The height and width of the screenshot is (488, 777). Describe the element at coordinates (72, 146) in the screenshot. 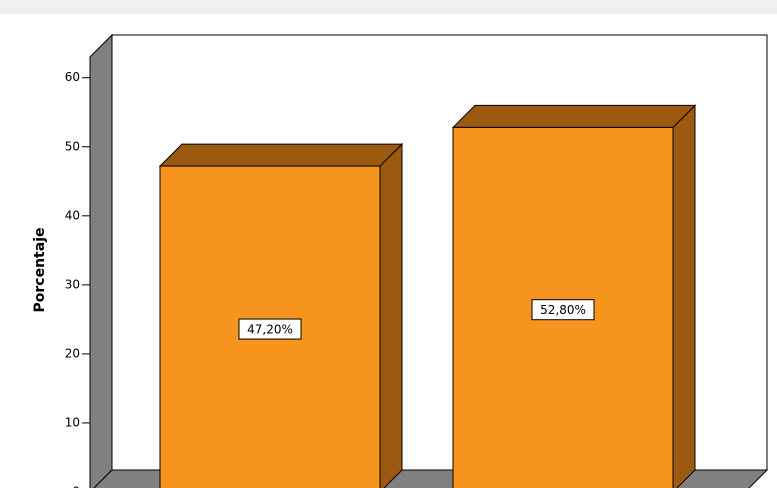

I see `y-tick-label: 50` at that location.